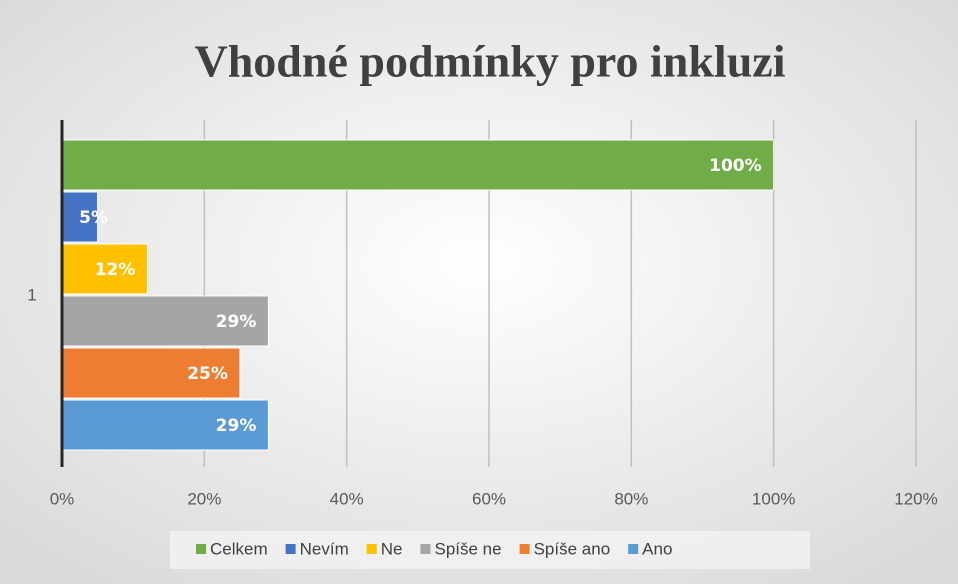 The image size is (958, 584). I want to click on x-tick-label: 20%, so click(204, 498).